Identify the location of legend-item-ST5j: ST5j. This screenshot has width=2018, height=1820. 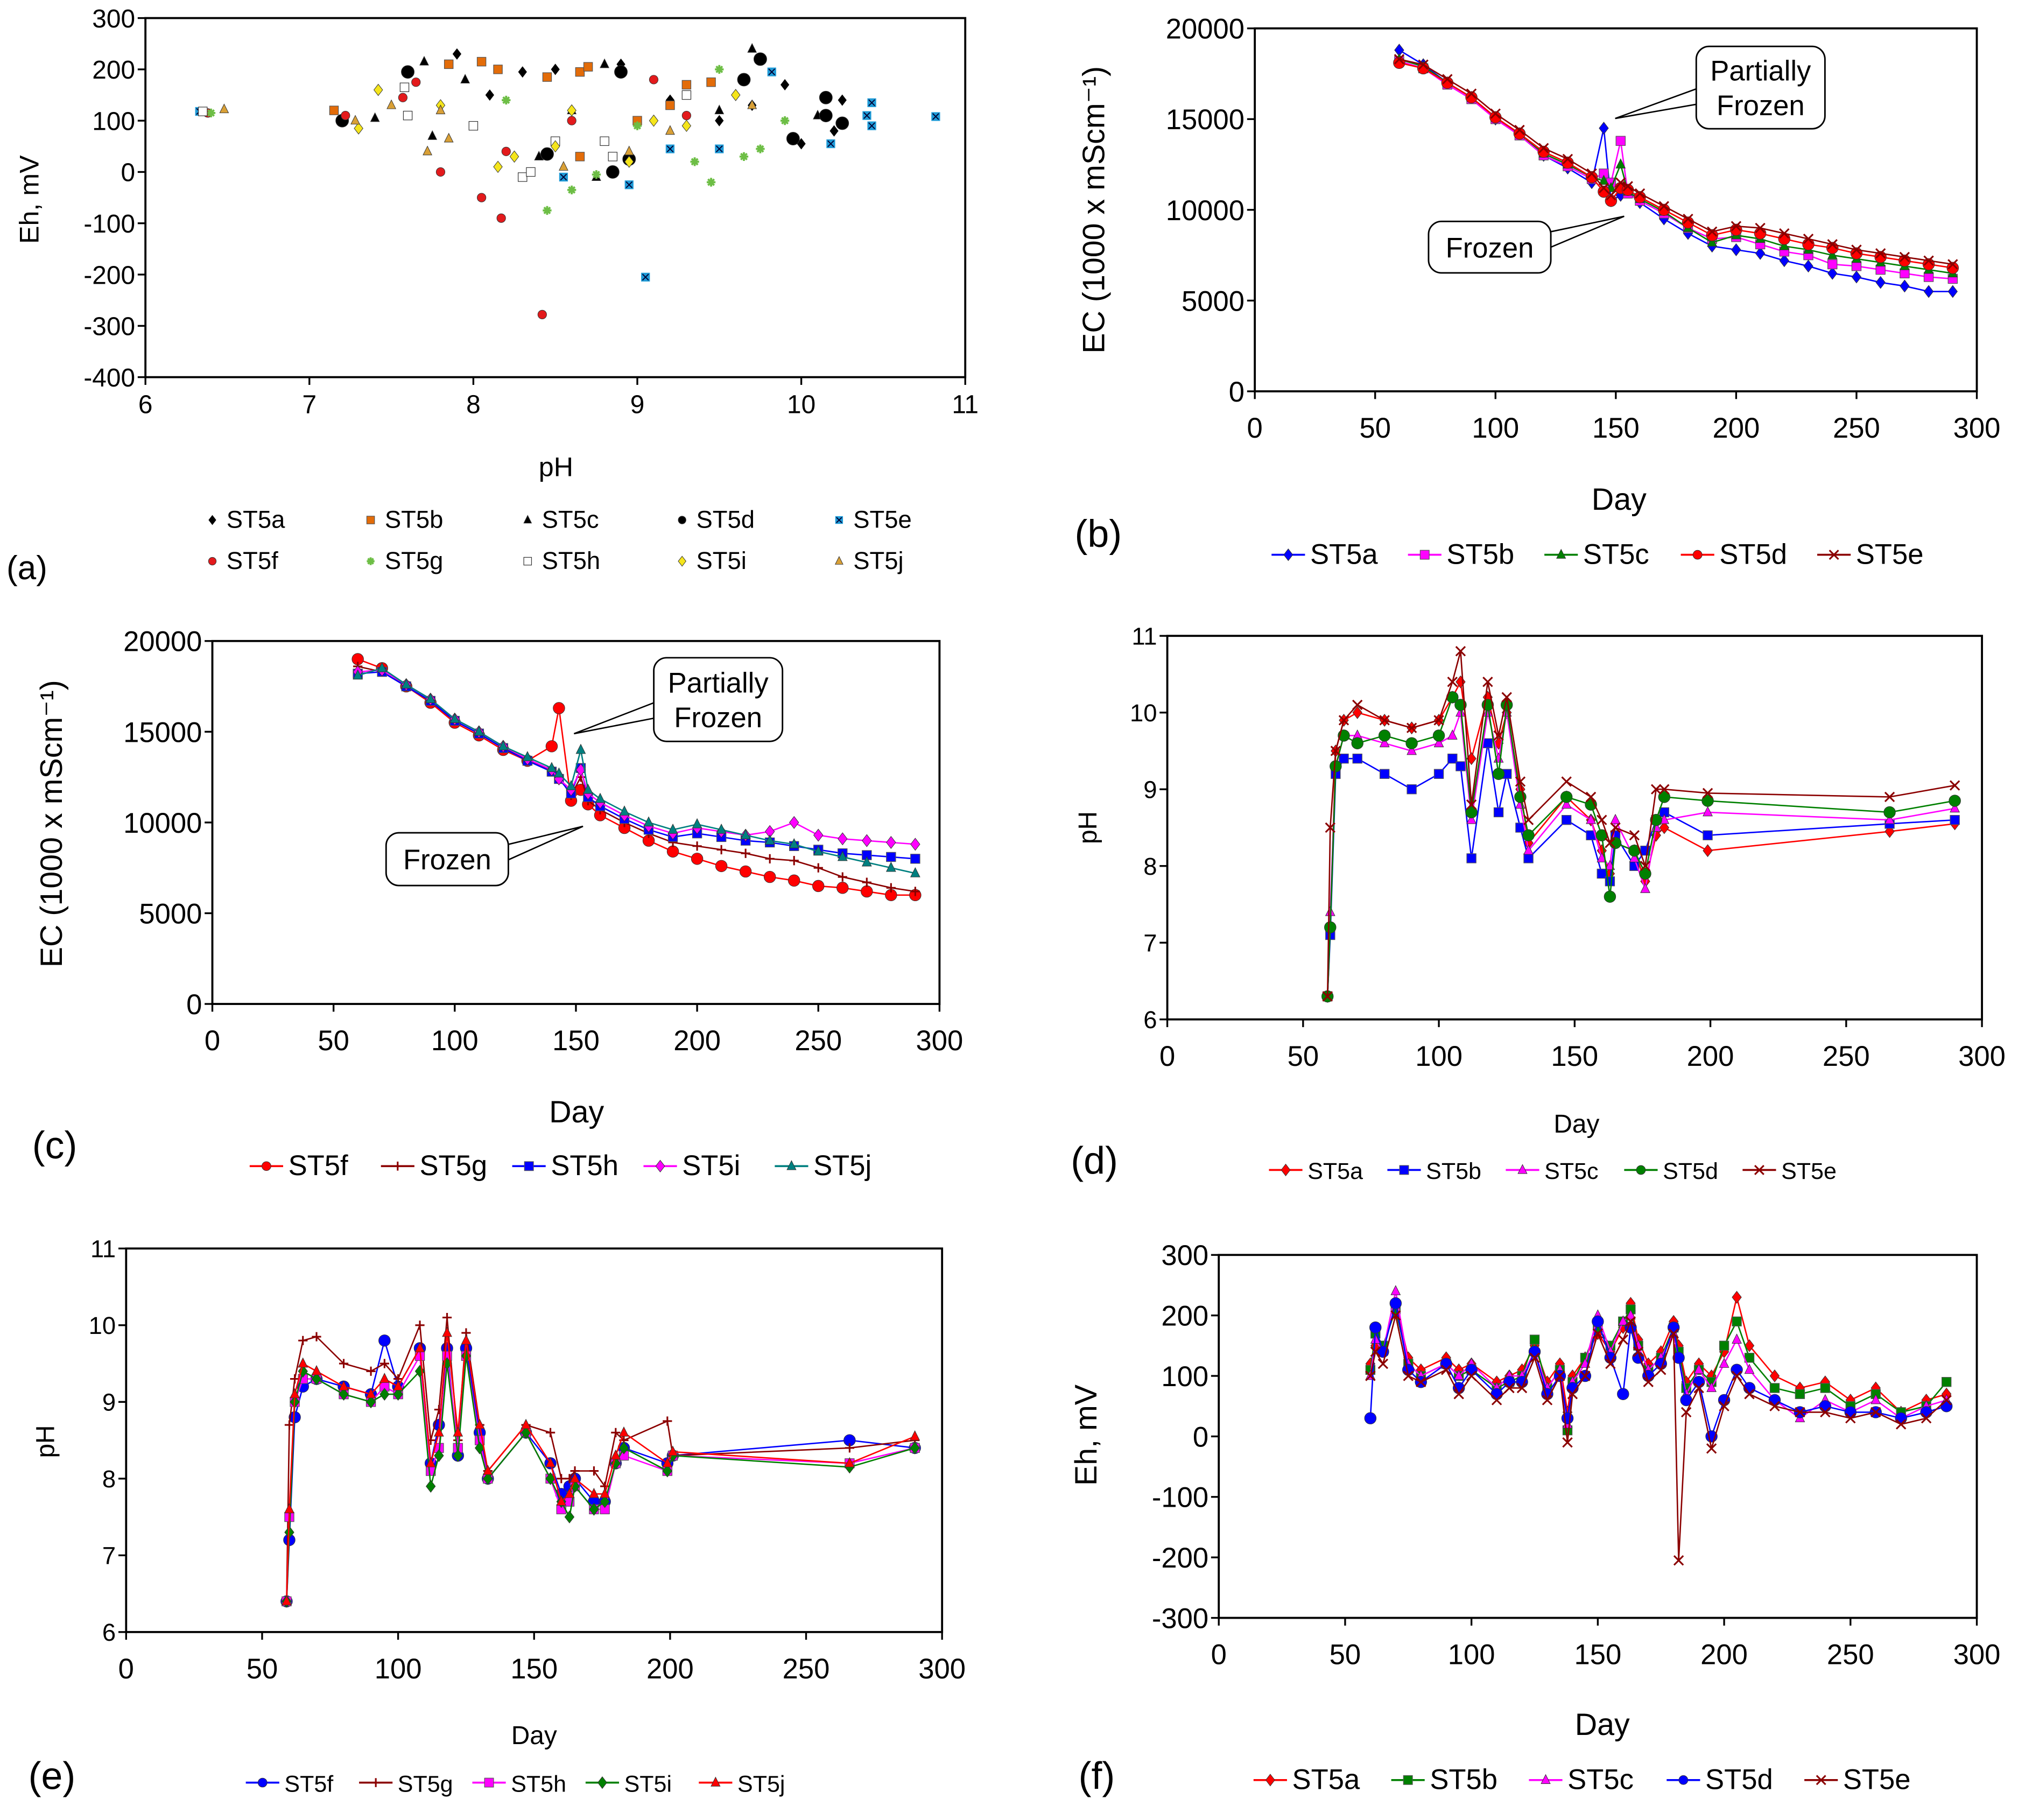
(742, 1784).